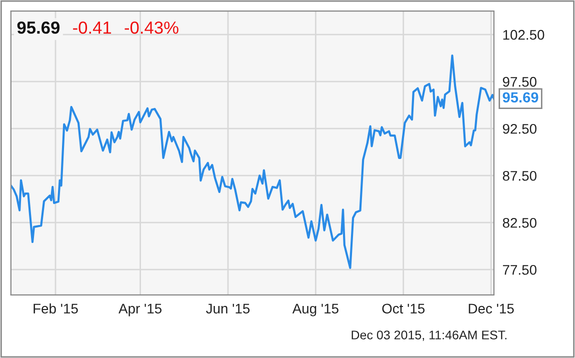  I want to click on x-tick-label: Dec '15, so click(491, 309).